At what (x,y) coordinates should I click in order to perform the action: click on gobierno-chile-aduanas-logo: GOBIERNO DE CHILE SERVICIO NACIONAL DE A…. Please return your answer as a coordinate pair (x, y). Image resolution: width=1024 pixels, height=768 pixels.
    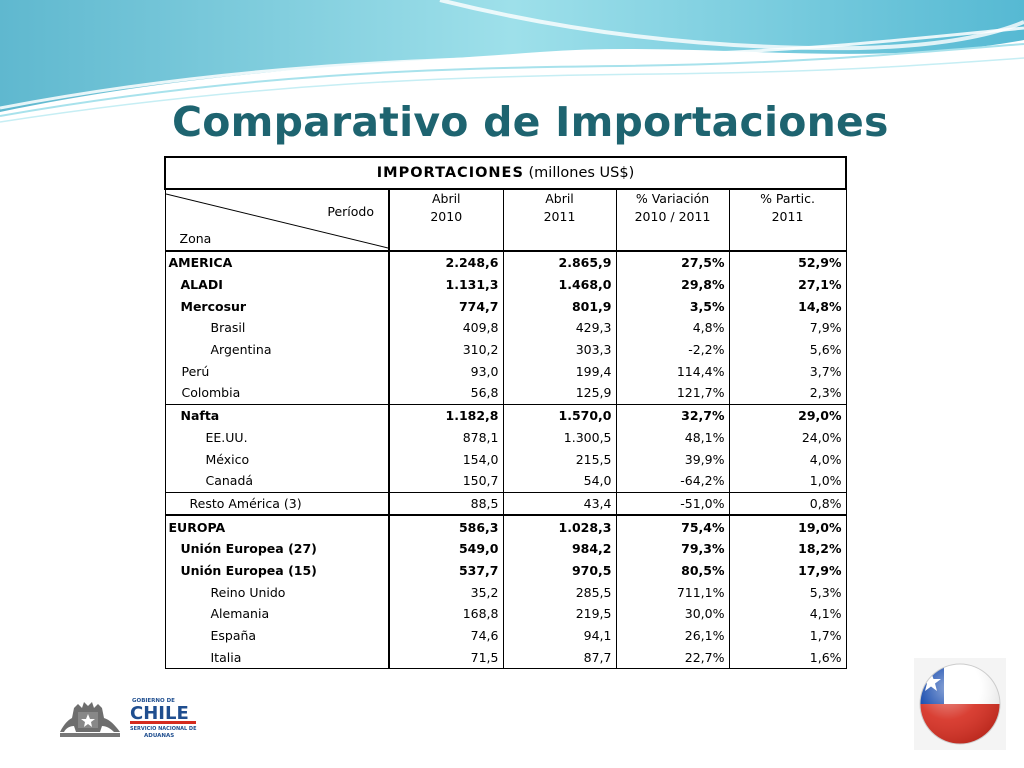
    Looking at the image, I should click on (128, 718).